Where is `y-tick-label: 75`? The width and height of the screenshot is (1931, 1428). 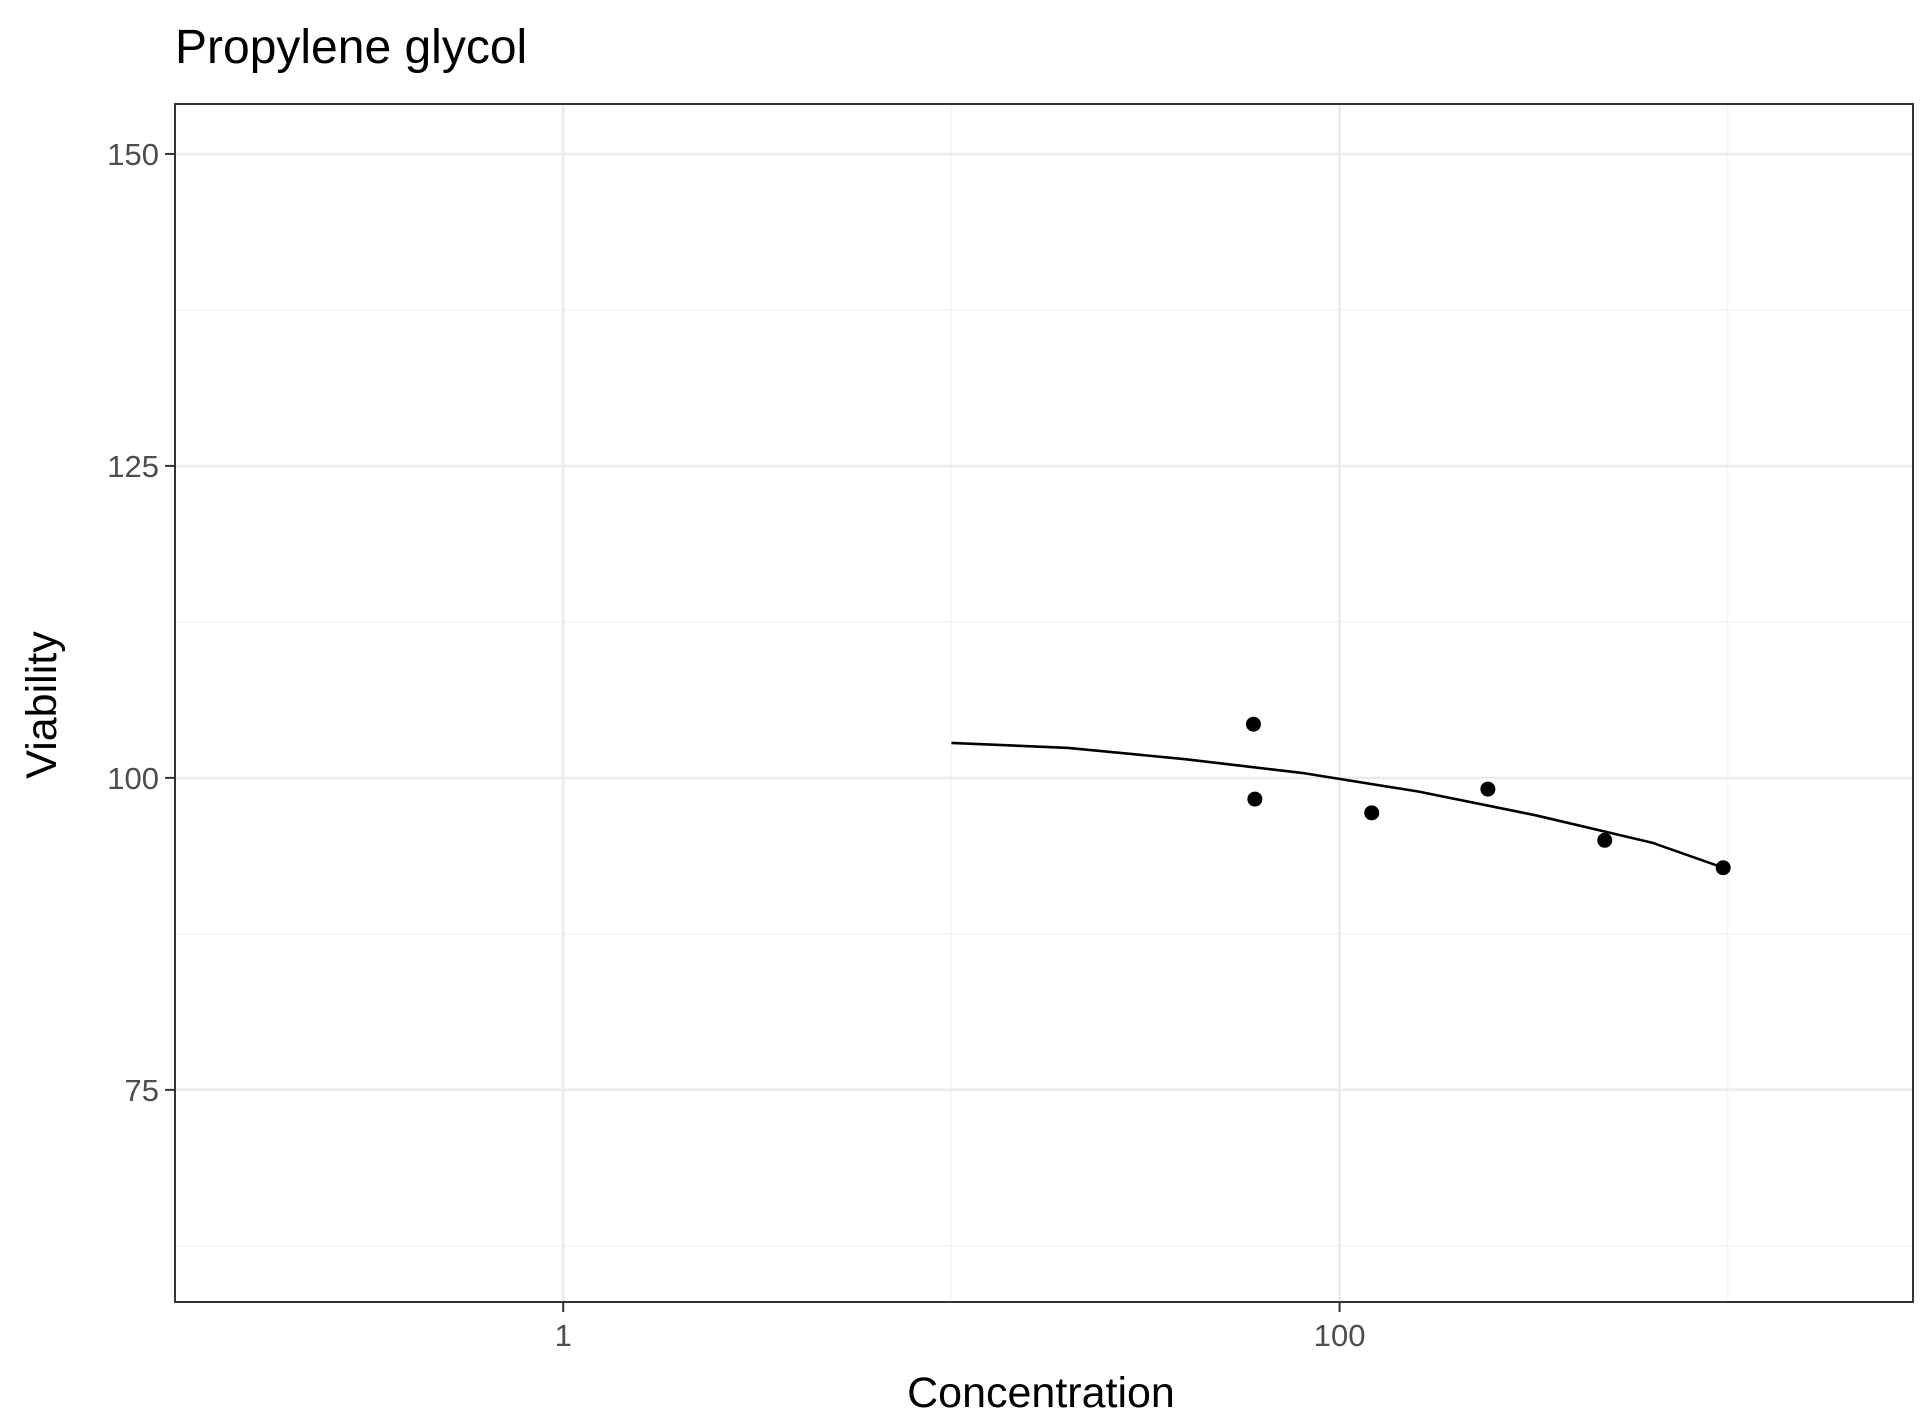 y-tick-label: 75 is located at coordinates (142, 1090).